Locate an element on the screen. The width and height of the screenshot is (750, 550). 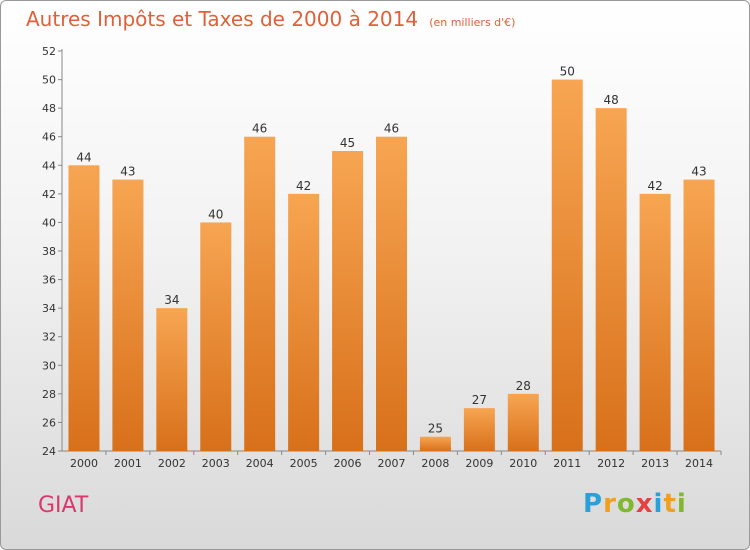
bar-2007 is located at coordinates (391, 293).